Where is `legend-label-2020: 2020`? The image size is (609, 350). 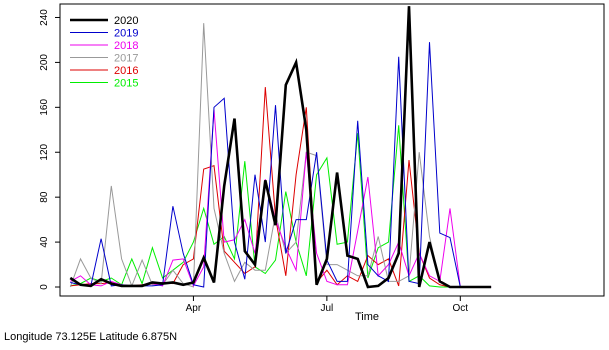
legend-label-2020: 2020 is located at coordinates (126, 21).